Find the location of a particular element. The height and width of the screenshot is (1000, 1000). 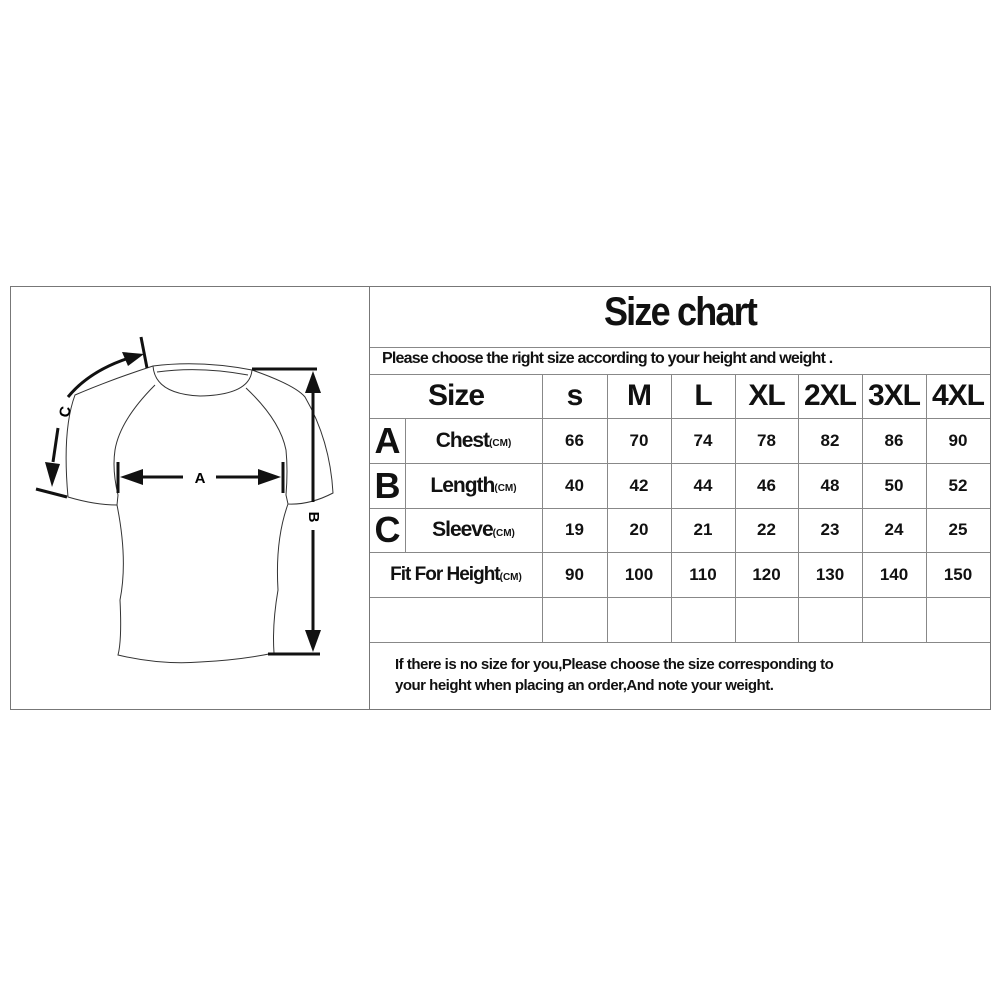

table-cell: 120 is located at coordinates (766, 574).